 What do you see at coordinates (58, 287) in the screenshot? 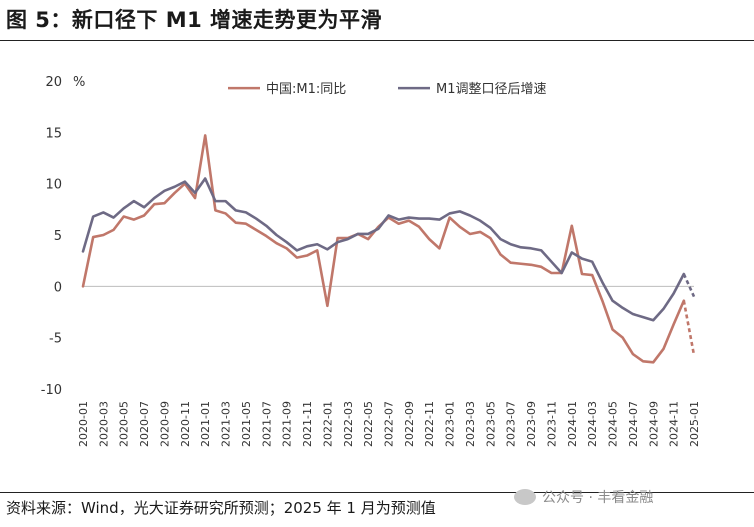
I see `y-tick-label: 0` at bounding box center [58, 287].